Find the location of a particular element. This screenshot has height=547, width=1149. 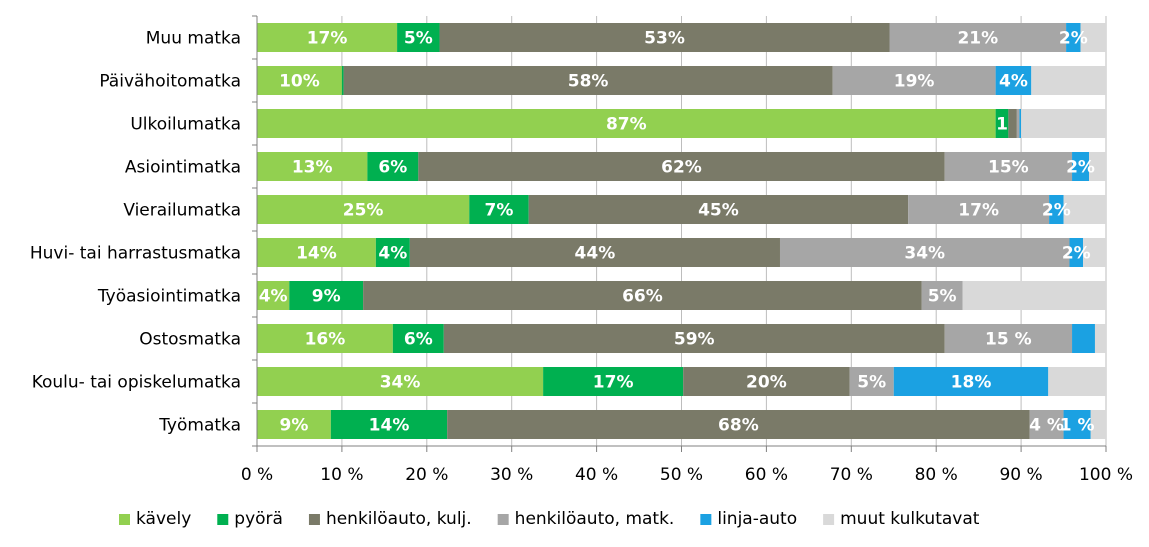

category-label: Ostosmatka is located at coordinates (190, 340).